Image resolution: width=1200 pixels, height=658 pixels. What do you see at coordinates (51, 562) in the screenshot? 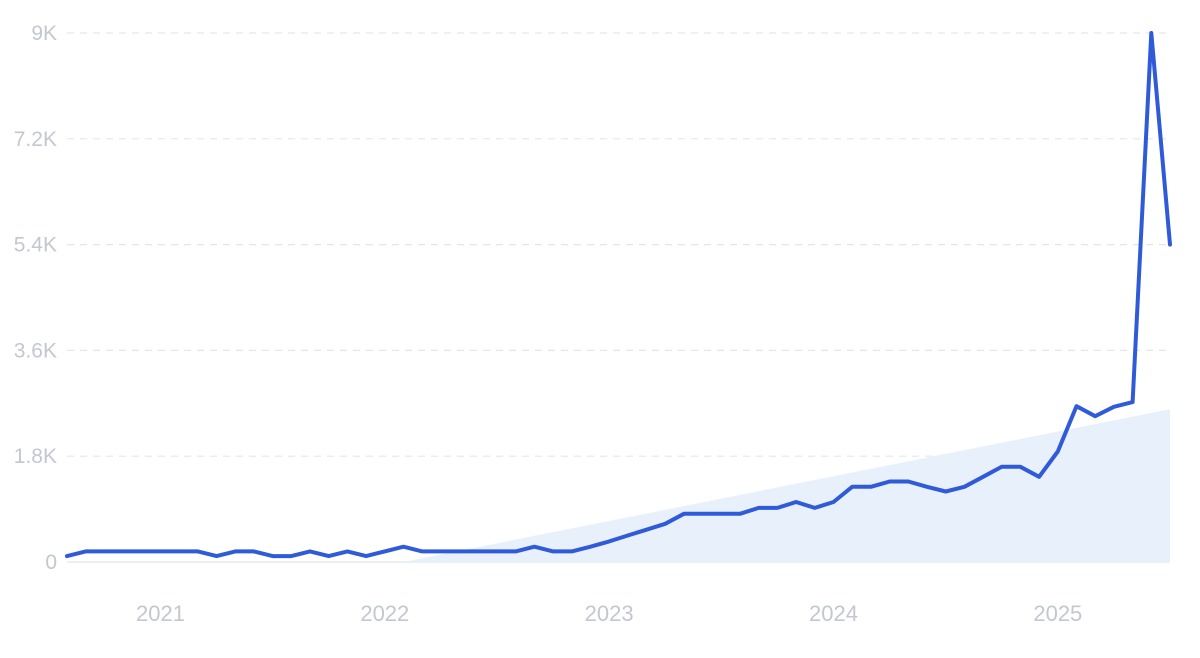
I see `y-tick-label: 0` at bounding box center [51, 562].